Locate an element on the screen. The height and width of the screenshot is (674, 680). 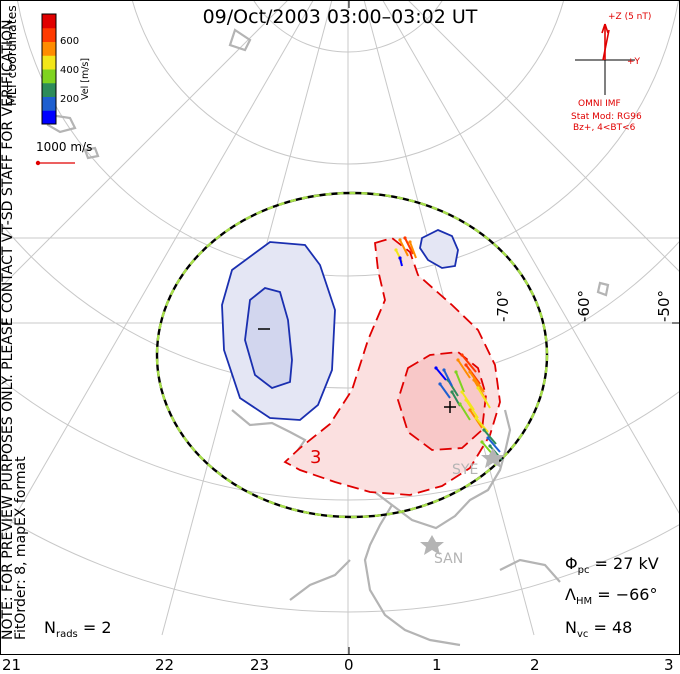
negative-cell is located at coordinates (340, 325).